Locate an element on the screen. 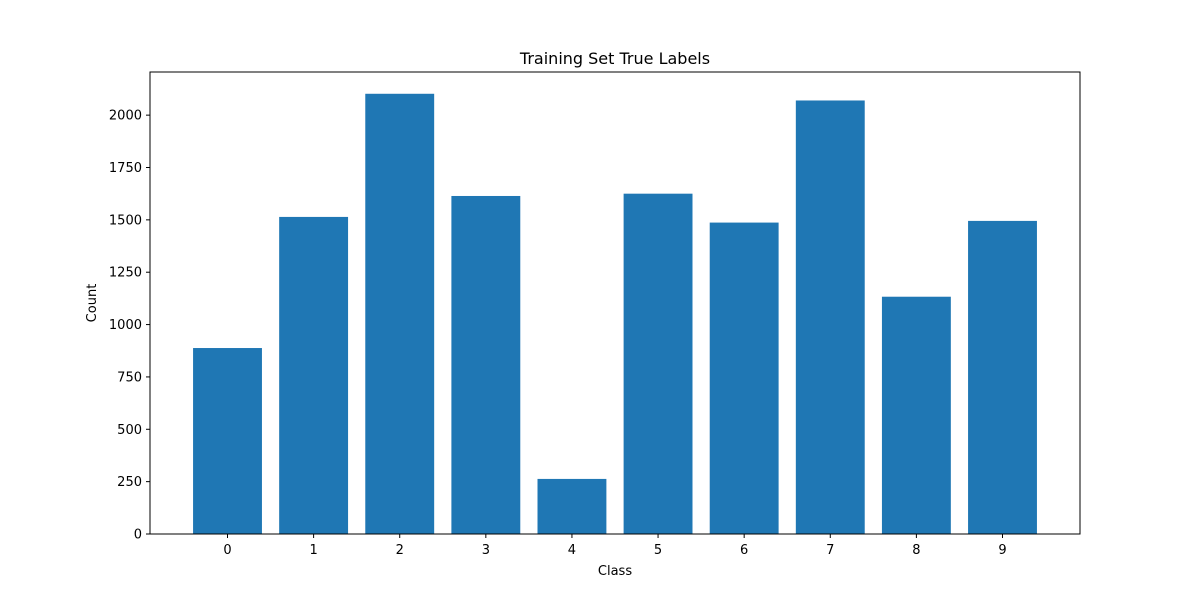 Image resolution: width=1200 pixels, height=600 pixels. y-axis-ticks: 0 250 500 750 1000 1250 1500 1750 2000 is located at coordinates (129, 326).